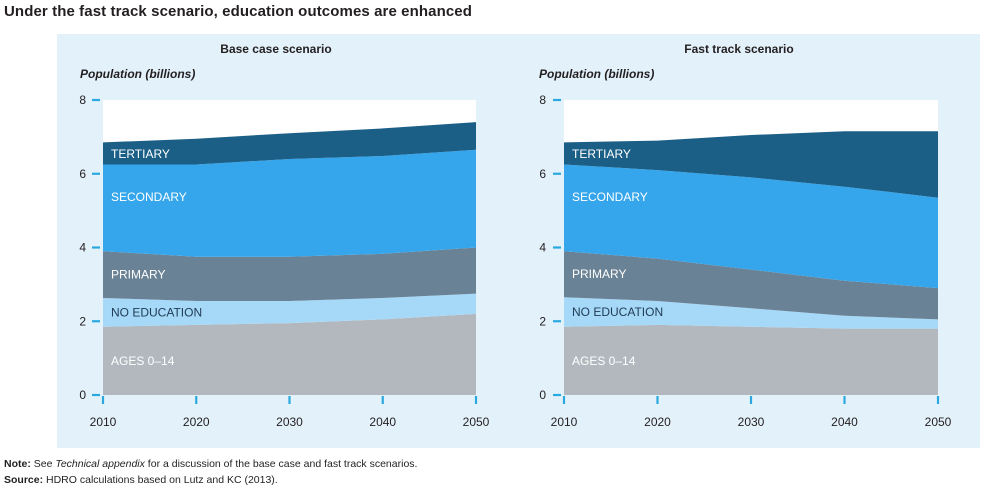 This screenshot has width=990, height=491. Describe the element at coordinates (289, 422) in the screenshot. I see `base-x-tick-label: 2030` at that location.